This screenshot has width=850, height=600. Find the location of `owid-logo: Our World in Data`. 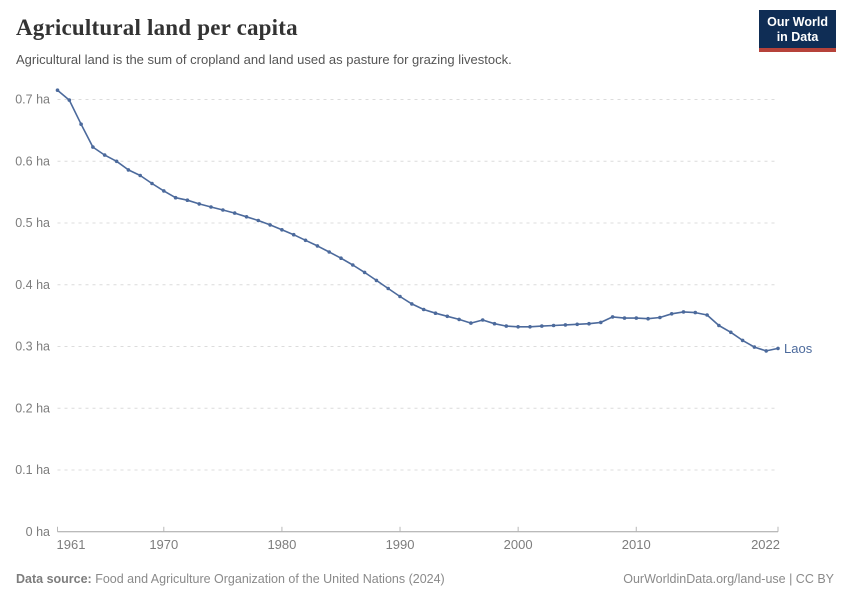

owid-logo: Our World in Data is located at coordinates (797, 31).